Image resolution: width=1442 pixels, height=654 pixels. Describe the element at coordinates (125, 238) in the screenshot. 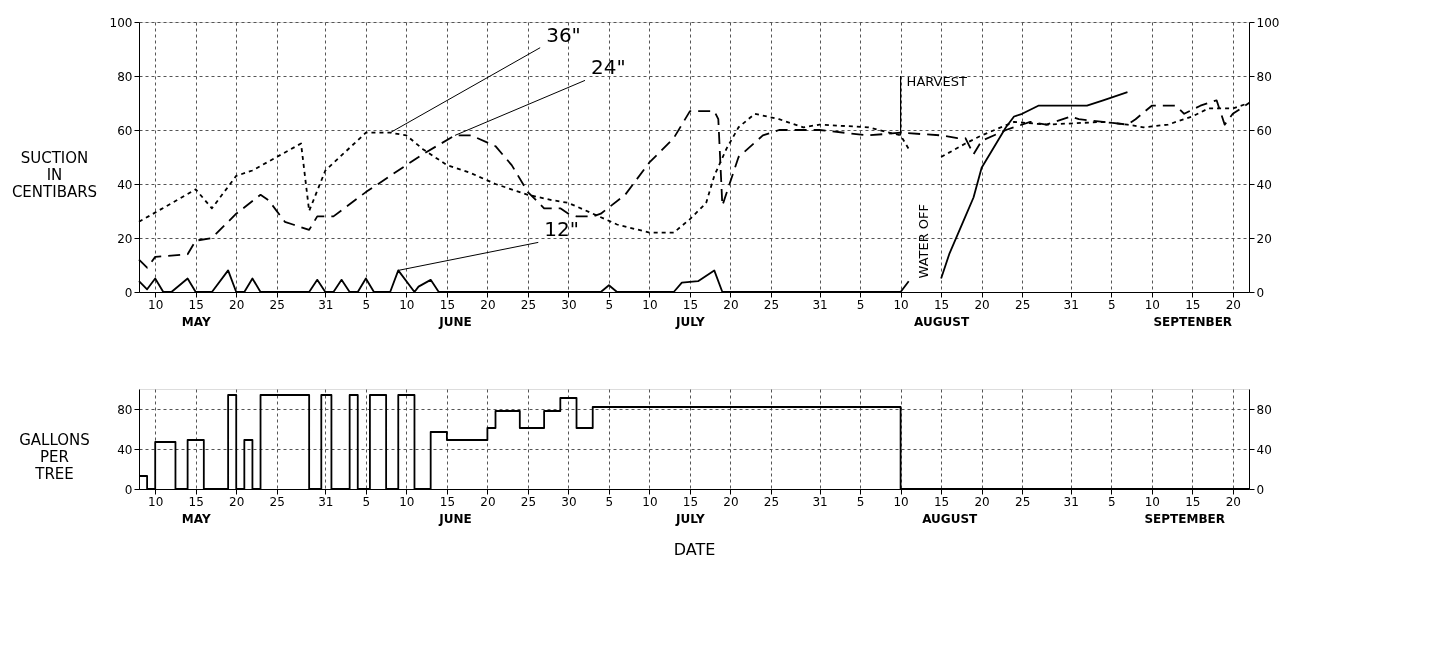

I see `y-tick-label: 20` at that location.